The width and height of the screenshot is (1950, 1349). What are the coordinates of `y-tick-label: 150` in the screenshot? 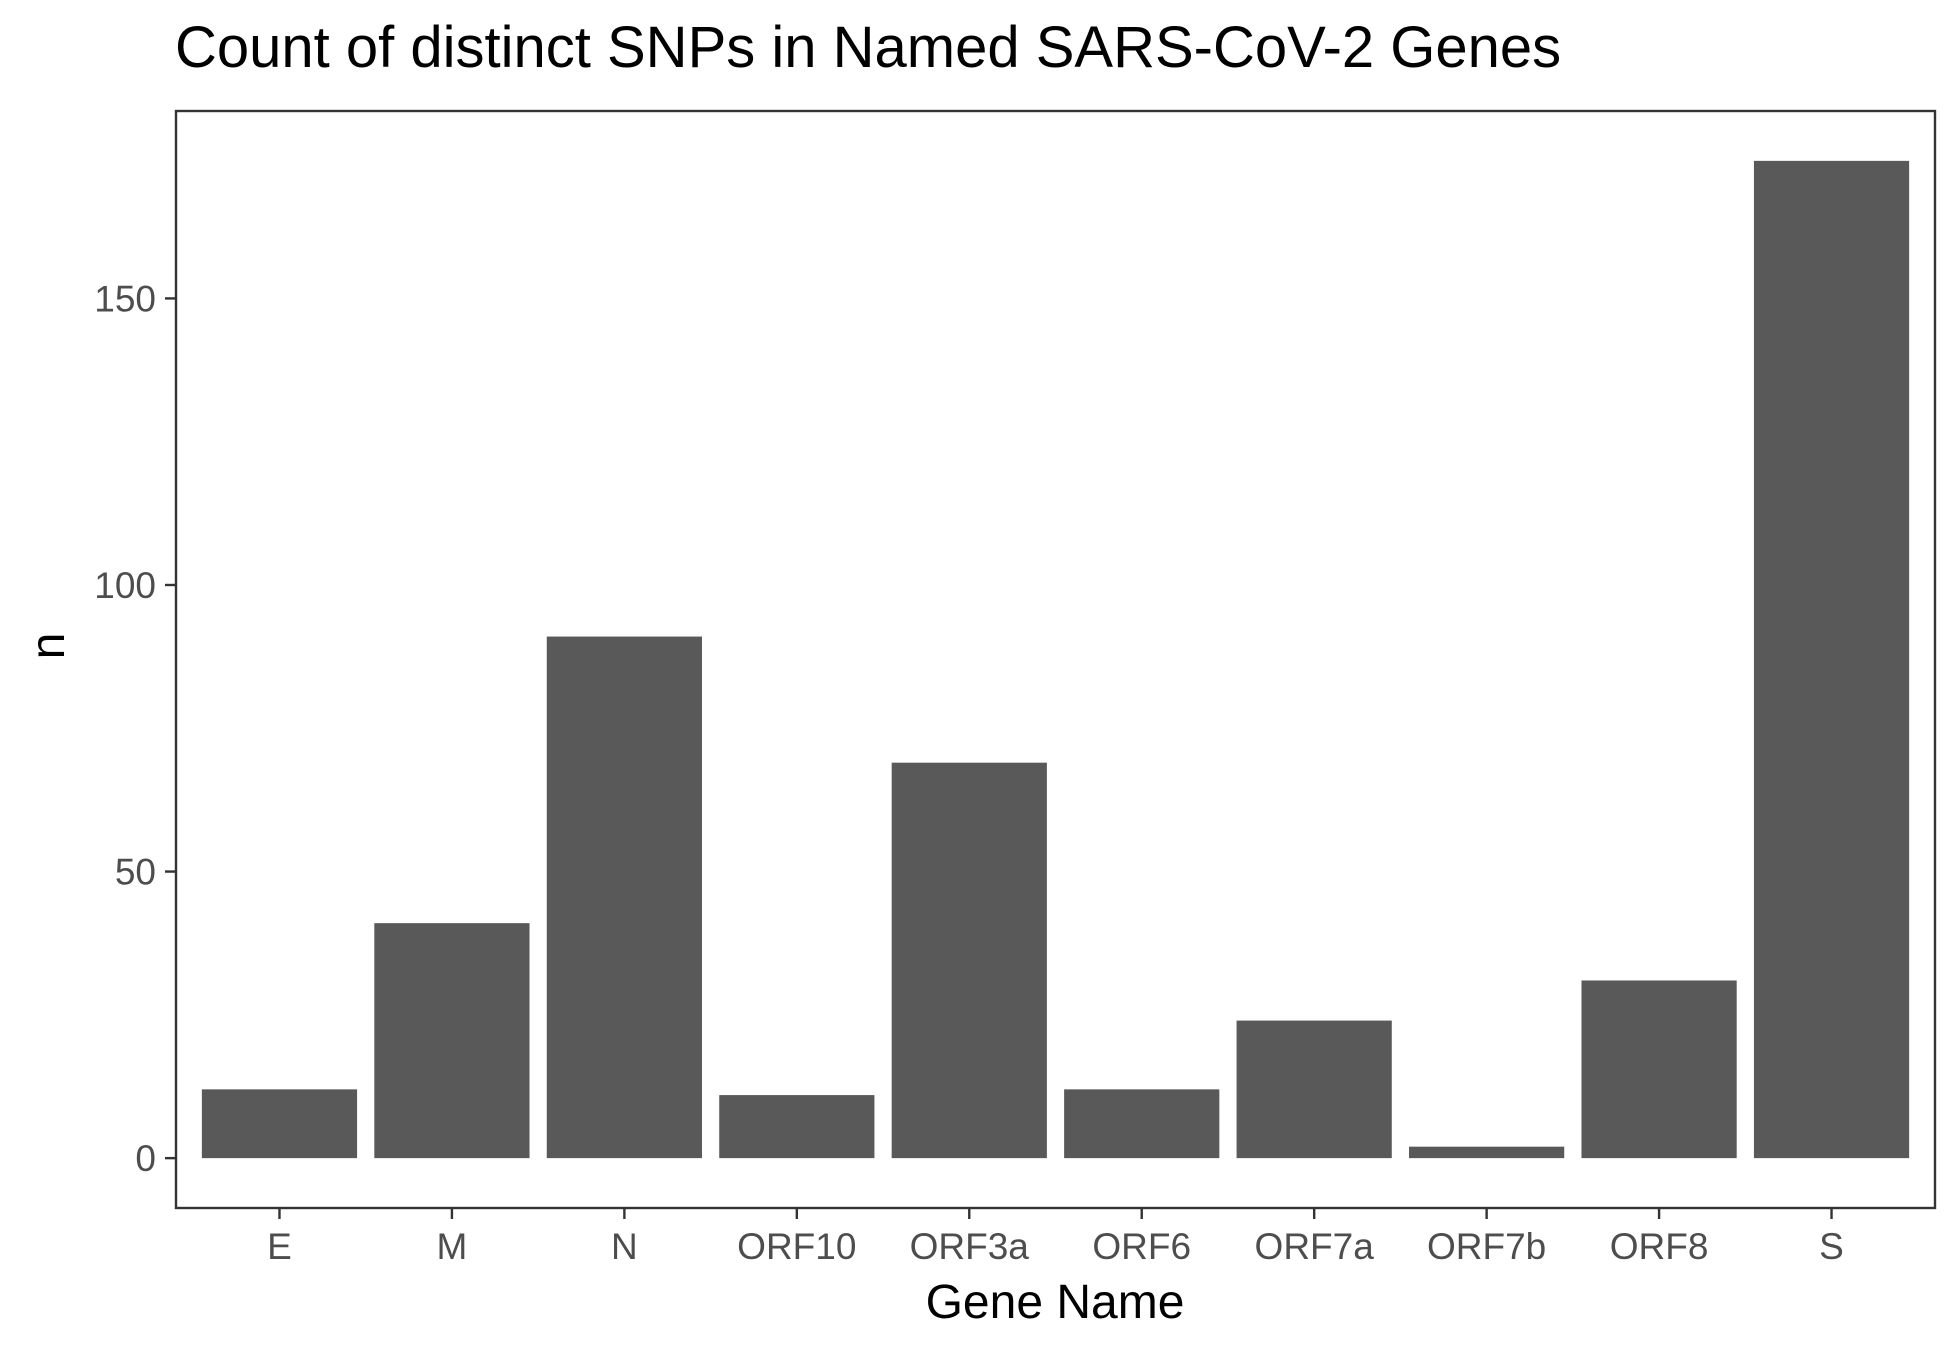 It's located at (125, 298).